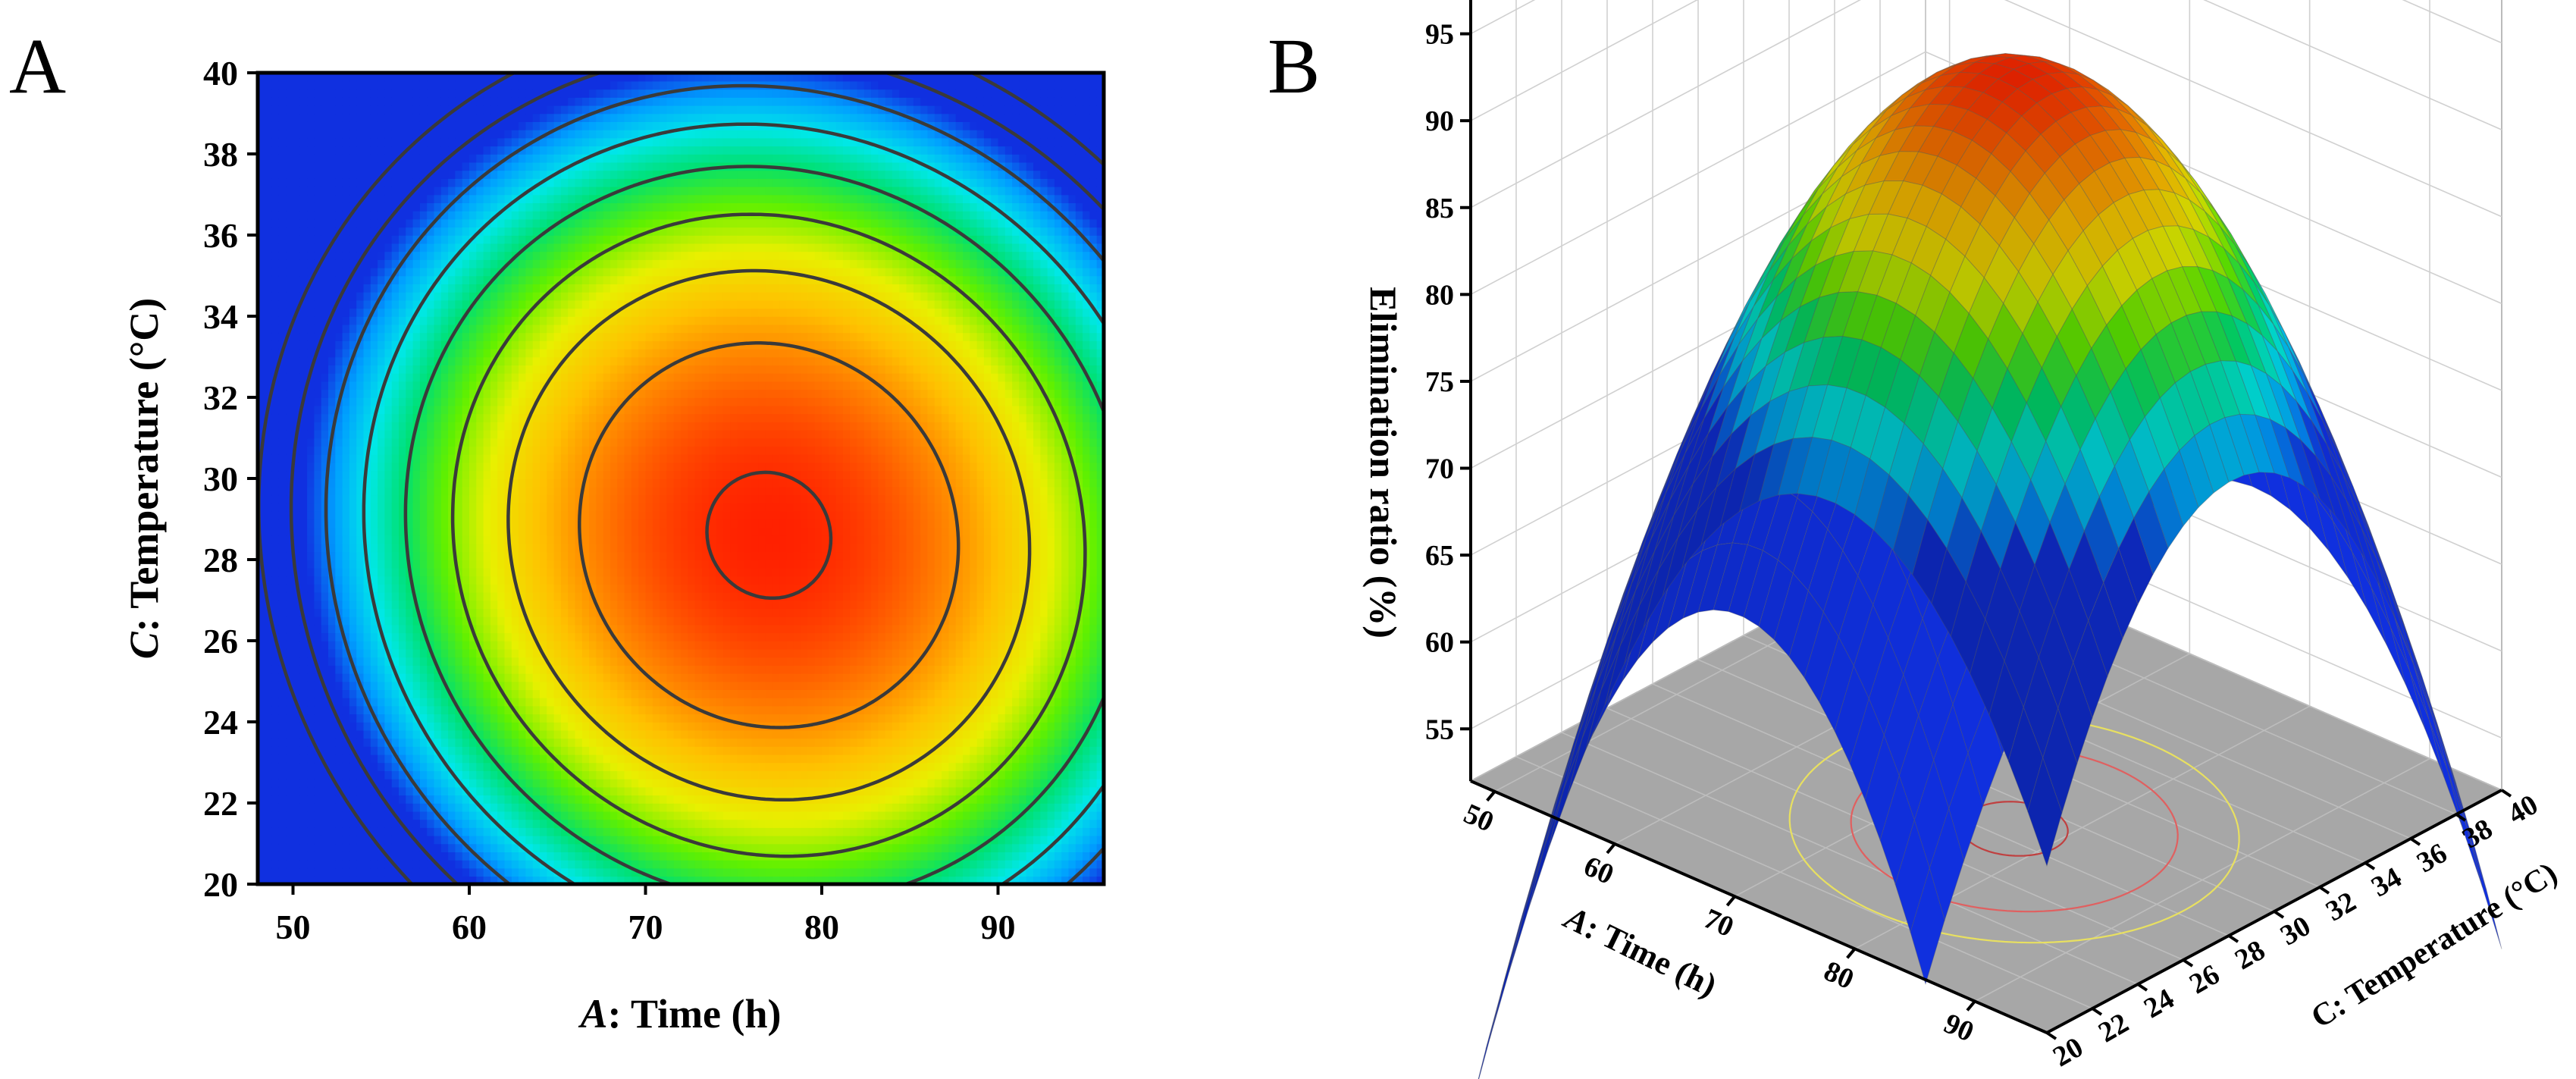 This screenshot has width=2576, height=1079. I want to click on x-tick-label: 90, so click(999, 927).